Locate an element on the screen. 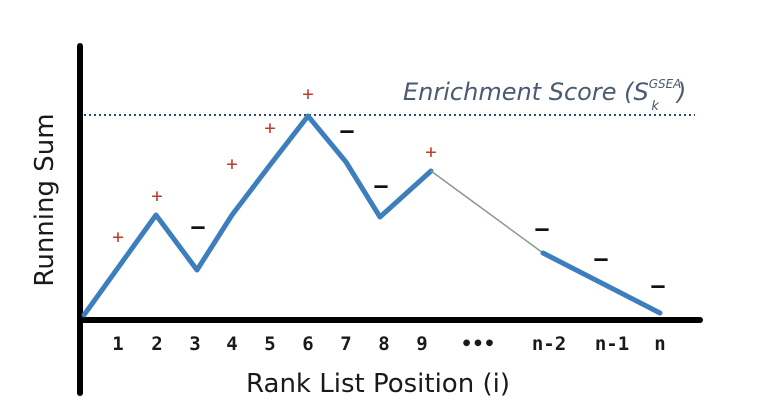  y-axis-title: Running Sum is located at coordinates (45, 199).